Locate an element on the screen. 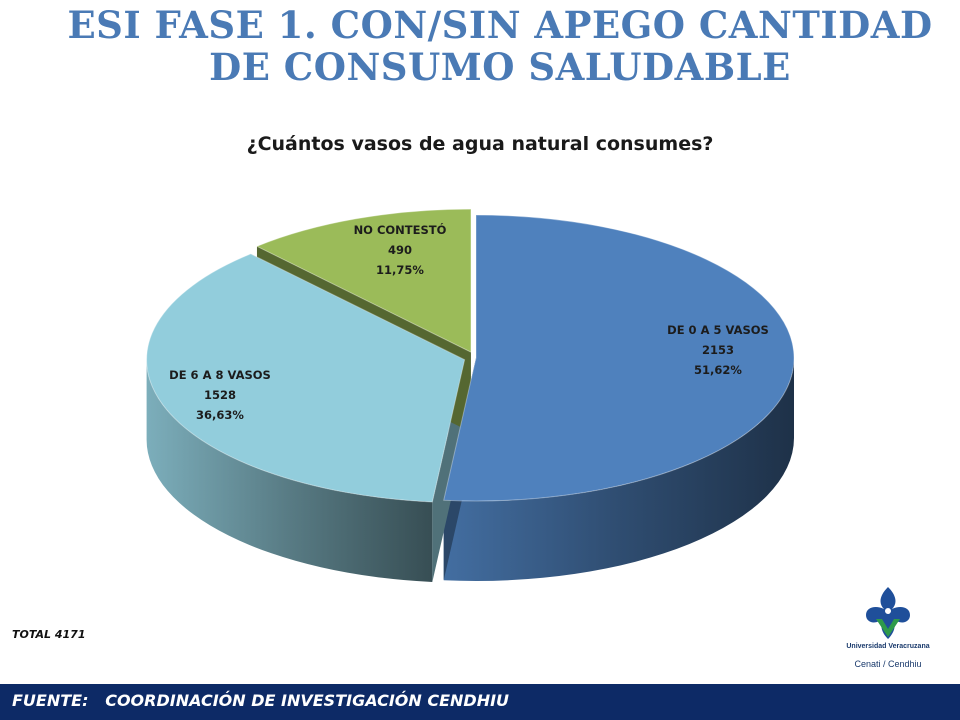 Image resolution: width=960 pixels, height=720 pixels. slice-percent: 51,62% is located at coordinates (718, 370).